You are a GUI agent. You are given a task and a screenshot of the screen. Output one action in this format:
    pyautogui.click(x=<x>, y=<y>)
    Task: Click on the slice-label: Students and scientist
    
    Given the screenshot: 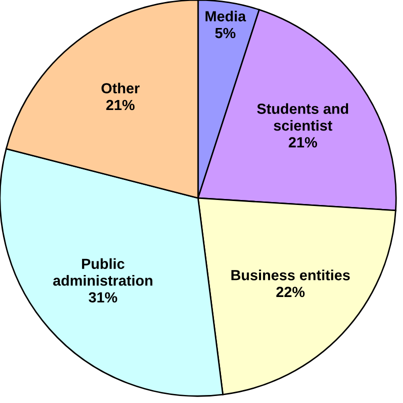 What is the action you would take?
    pyautogui.click(x=302, y=117)
    